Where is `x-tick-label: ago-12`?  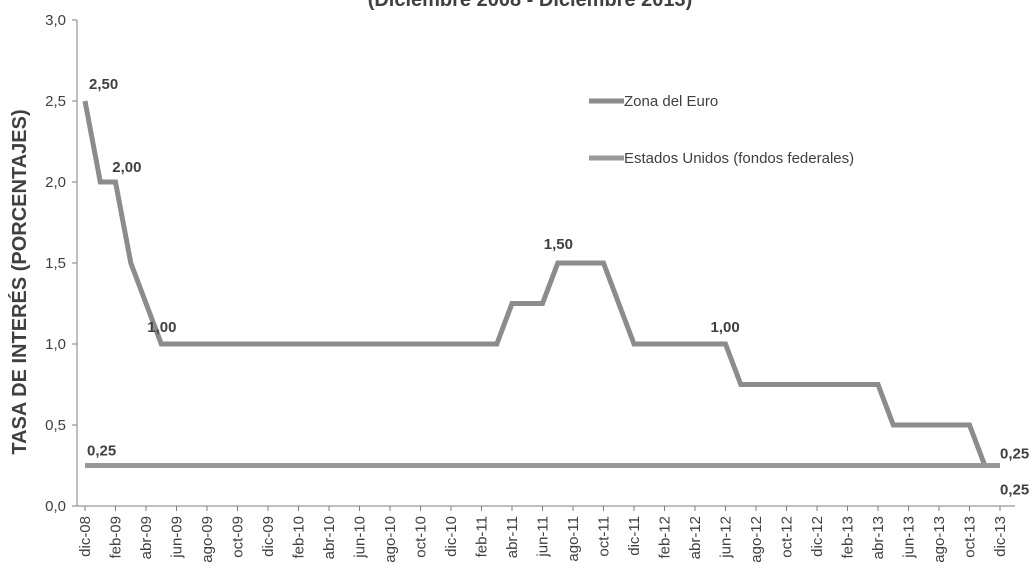 x-tick-label: ago-12 is located at coordinates (756, 539).